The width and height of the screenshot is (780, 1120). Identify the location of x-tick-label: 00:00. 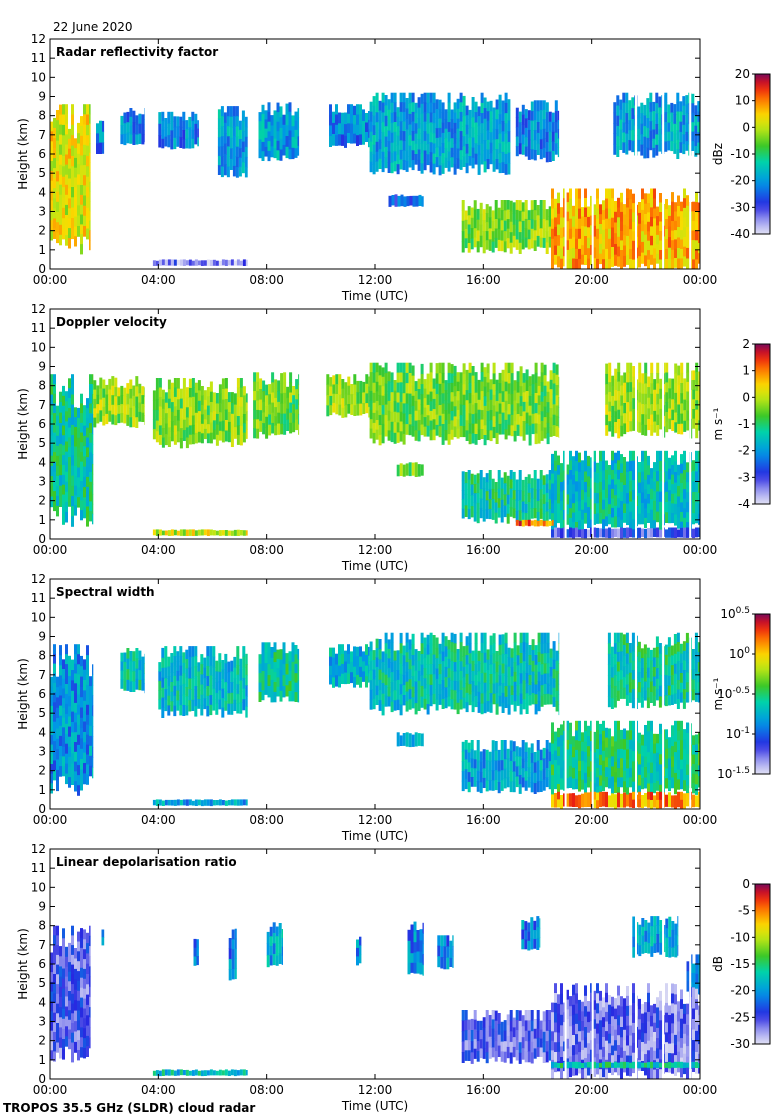
(700, 280).